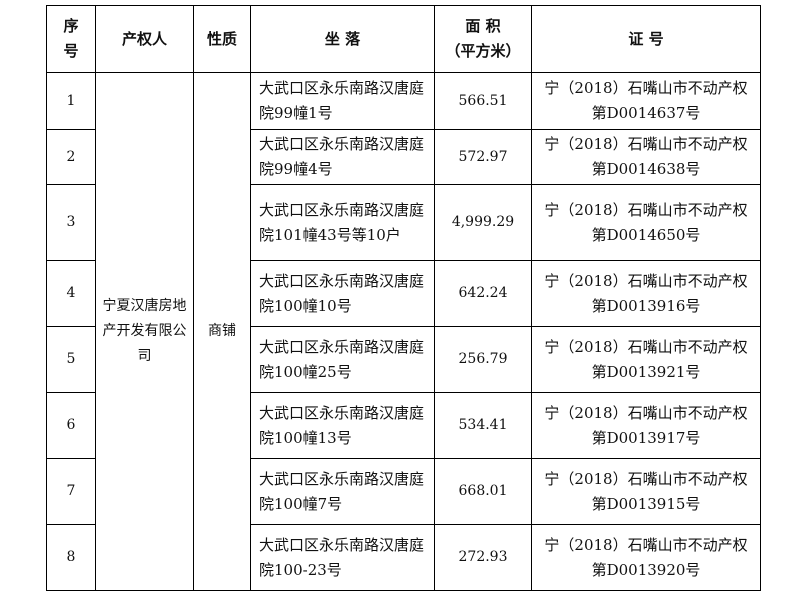 The image size is (790, 609). Describe the element at coordinates (71, 39) in the screenshot. I see `header-seq: 序号` at that location.